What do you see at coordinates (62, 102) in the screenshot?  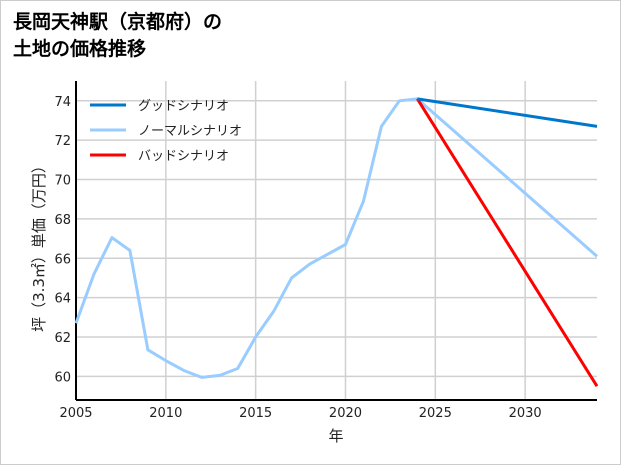 I see `y-tick-label: 74` at bounding box center [62, 102].